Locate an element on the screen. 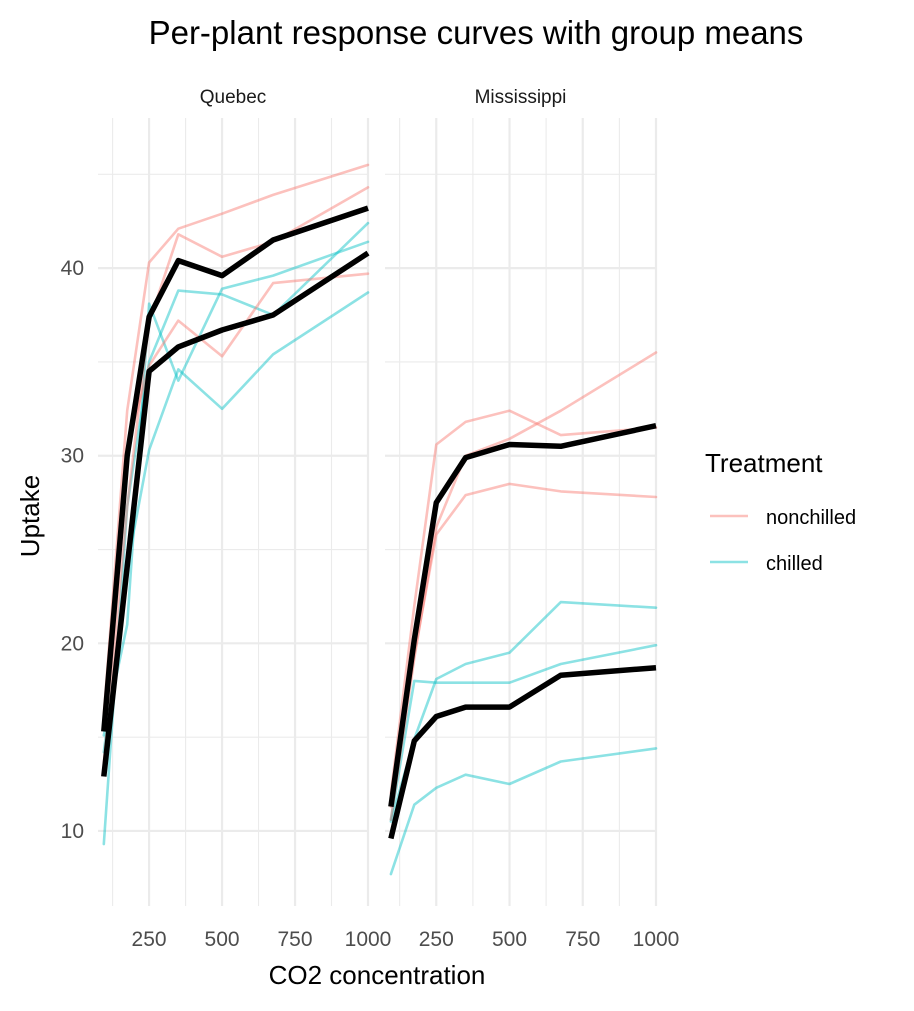 The image size is (914, 1011). y-tick-label: 20 is located at coordinates (72, 643).